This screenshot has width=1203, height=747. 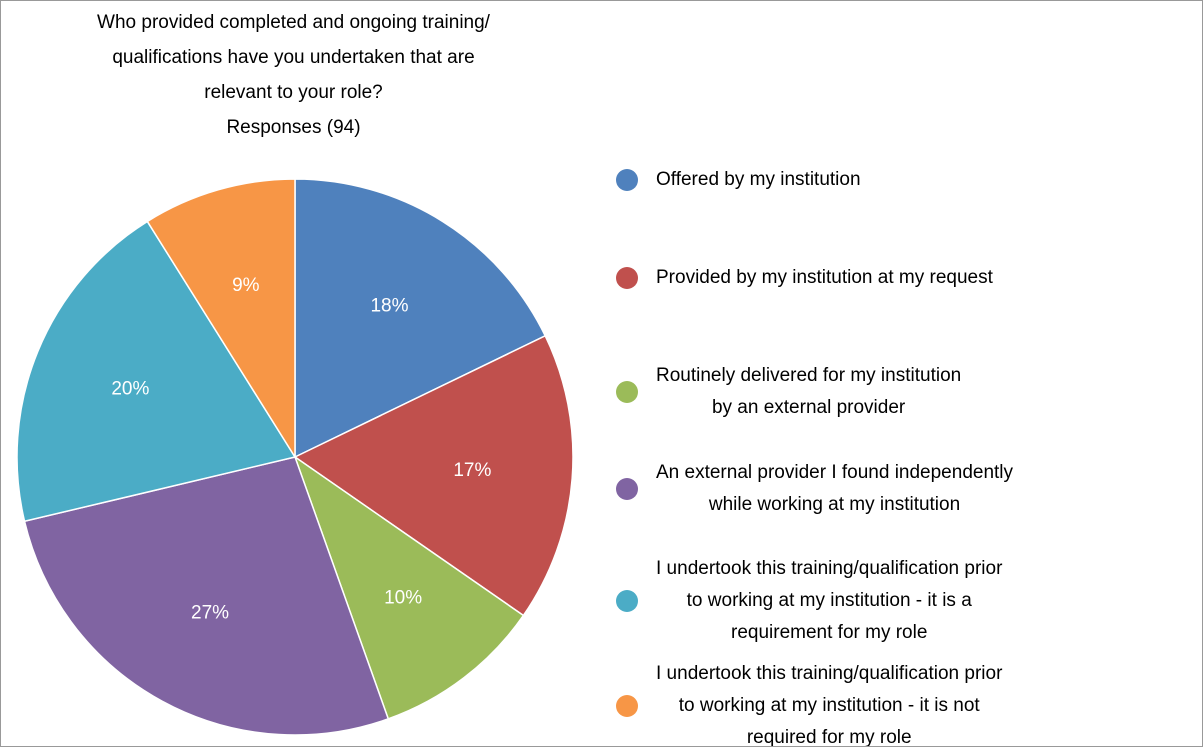 What do you see at coordinates (403, 597) in the screenshot?
I see `slice-label: 10%` at bounding box center [403, 597].